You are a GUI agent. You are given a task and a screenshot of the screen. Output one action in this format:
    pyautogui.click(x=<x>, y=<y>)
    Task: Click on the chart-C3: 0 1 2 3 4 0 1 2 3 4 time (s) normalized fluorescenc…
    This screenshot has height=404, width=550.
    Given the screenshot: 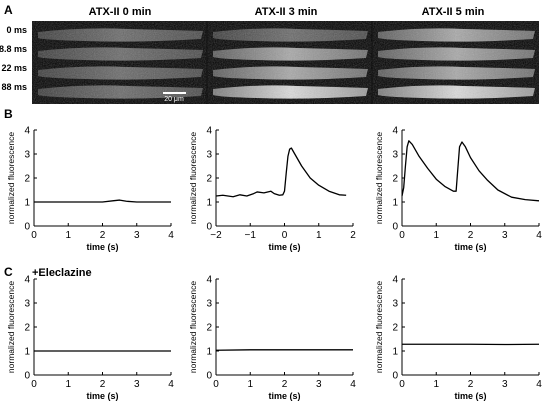 What is the action you would take?
    pyautogui.click(x=458, y=338)
    